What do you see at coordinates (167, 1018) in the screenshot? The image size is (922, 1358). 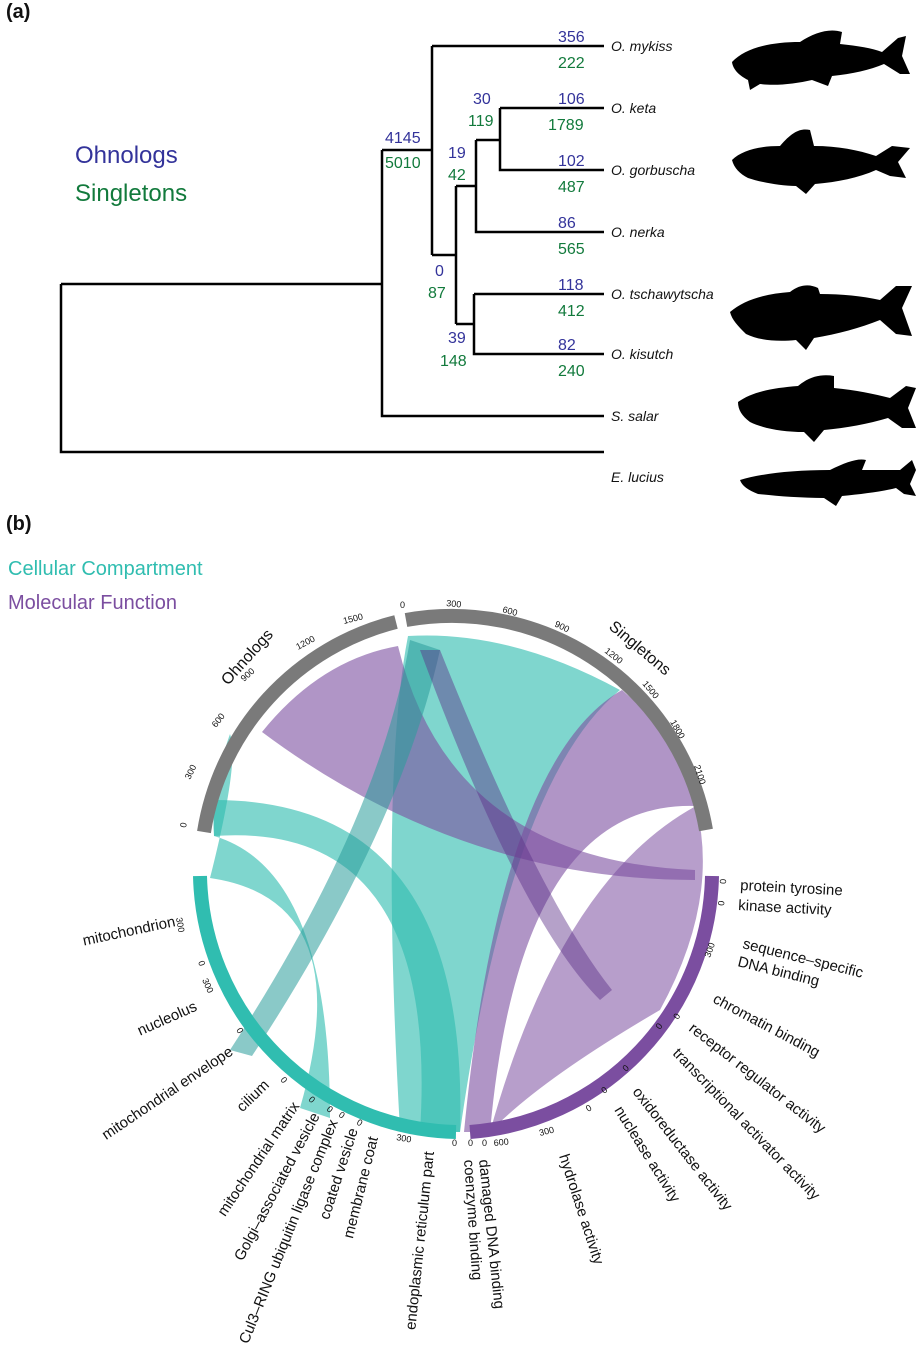 I see `term-nucleolus: nucleolus` at bounding box center [167, 1018].